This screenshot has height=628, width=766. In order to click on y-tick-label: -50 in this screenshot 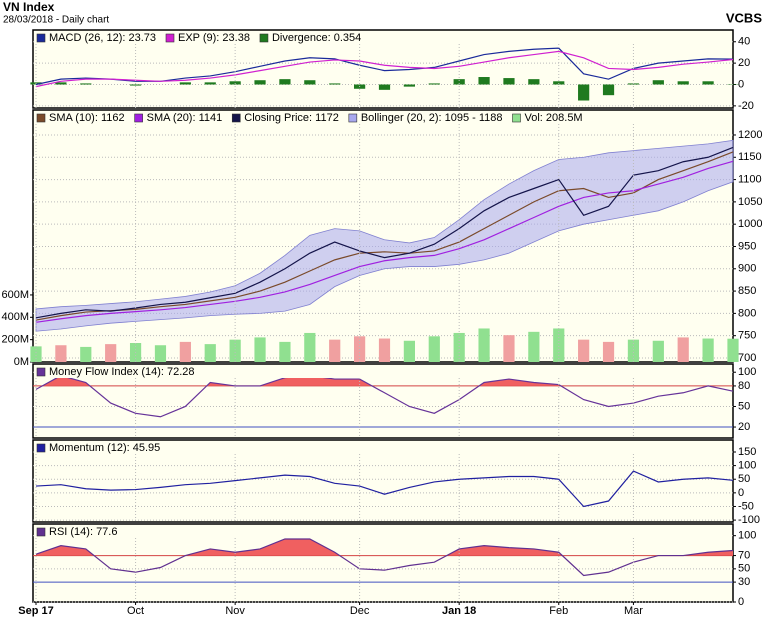, I will do `click(746, 506)`.